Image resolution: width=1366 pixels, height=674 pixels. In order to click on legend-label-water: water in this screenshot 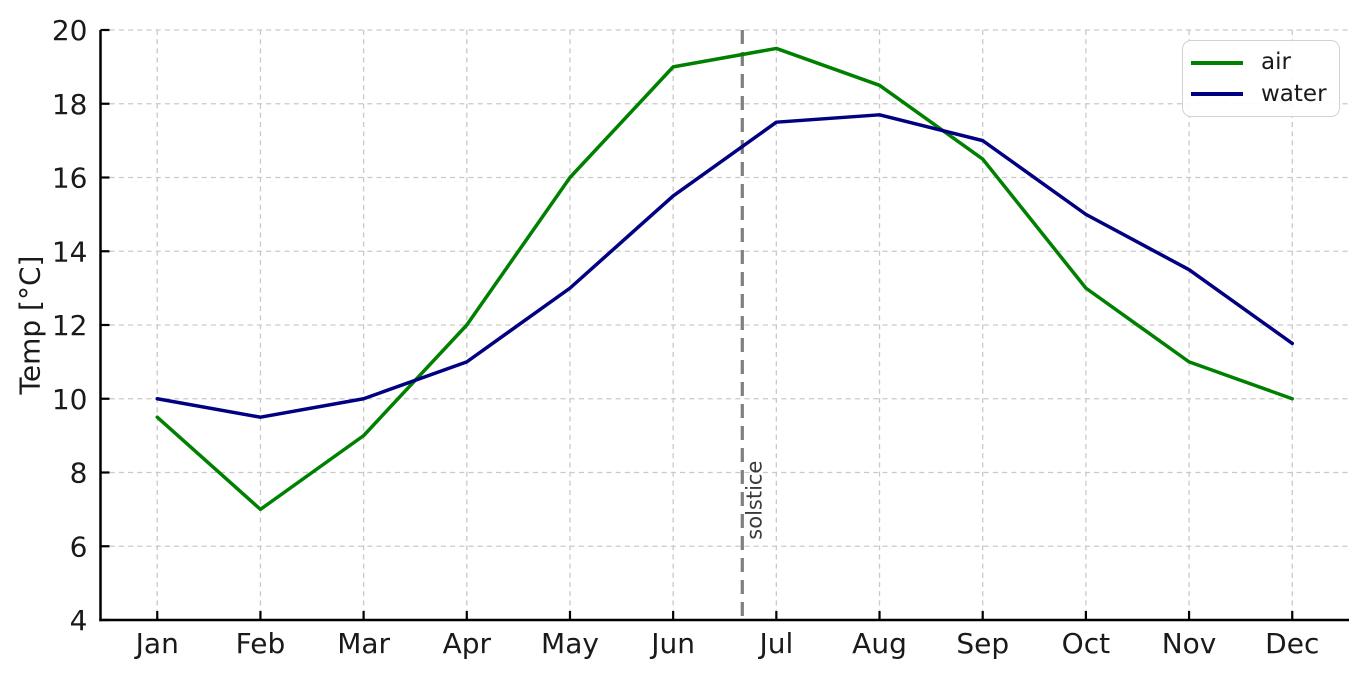, I will do `click(1294, 93)`.